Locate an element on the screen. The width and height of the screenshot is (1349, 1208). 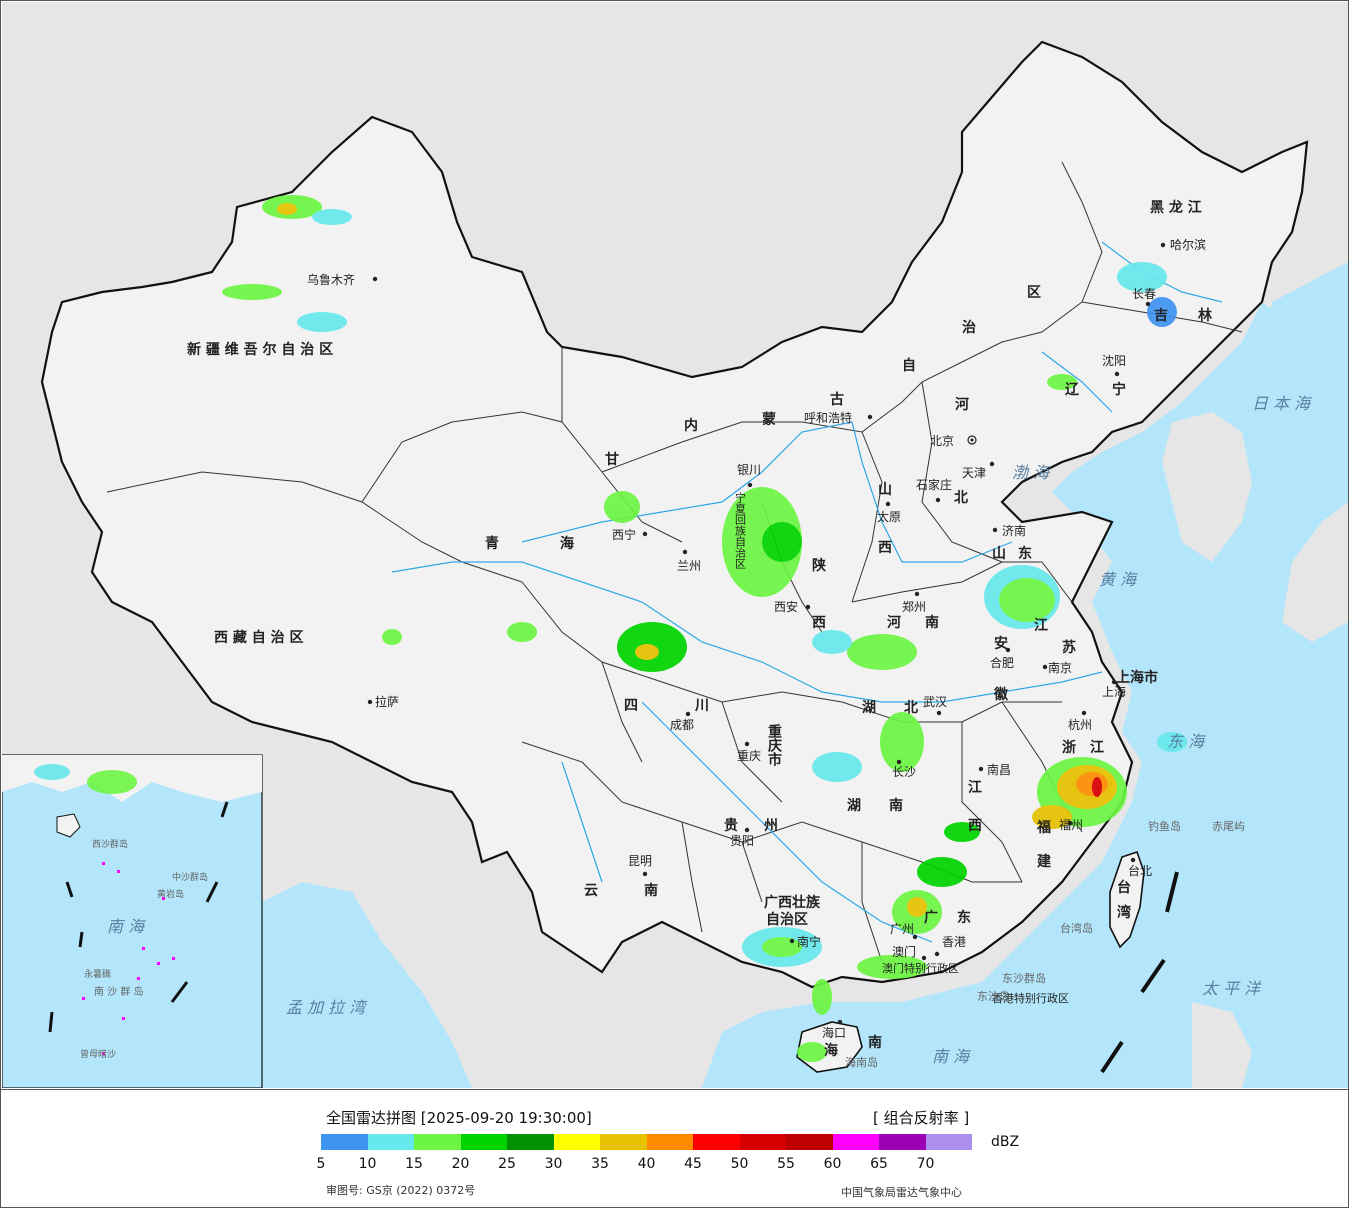
label-guangdong-1: 广 is located at coordinates (931, 917).